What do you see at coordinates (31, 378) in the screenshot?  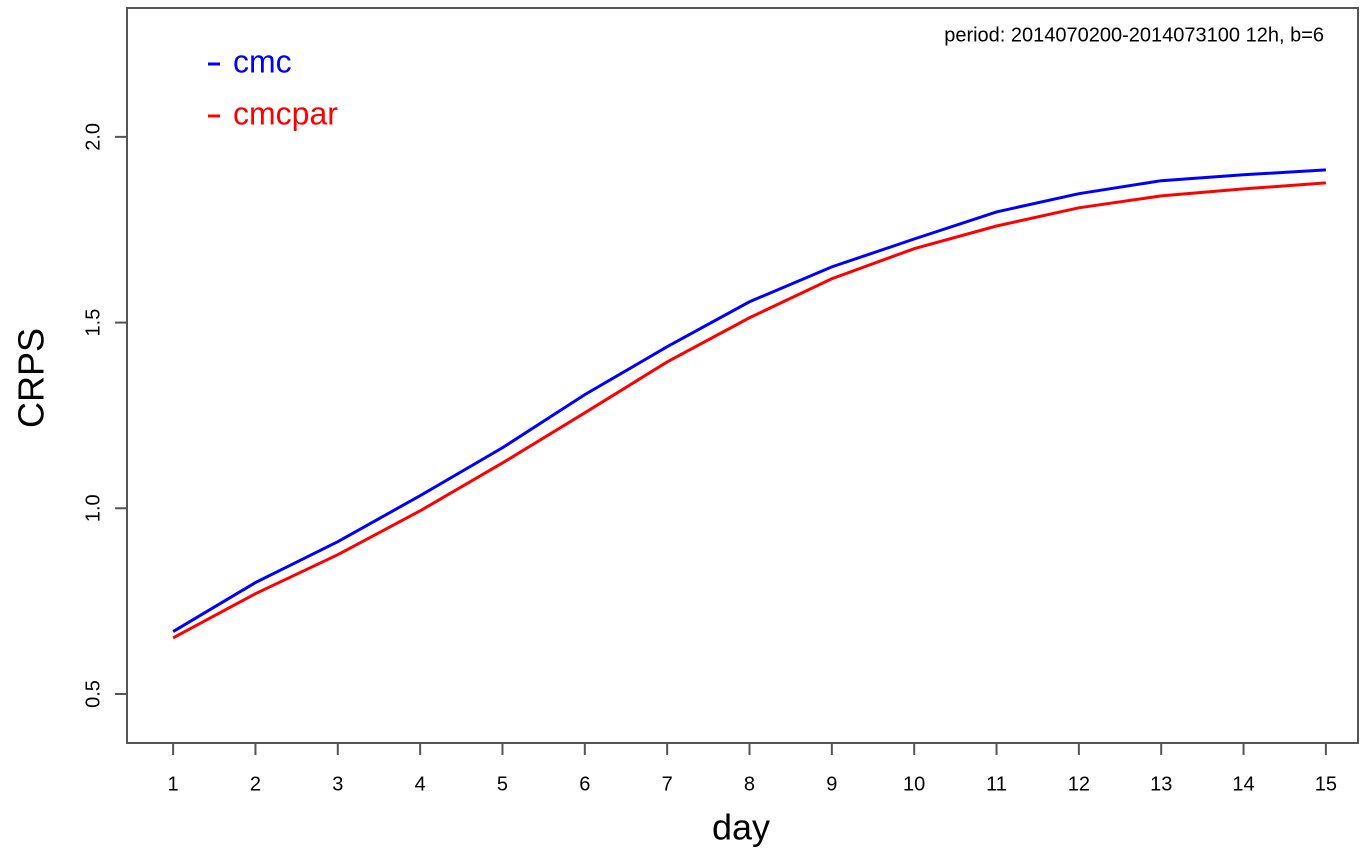 I see `y-axis-label: CRPS` at bounding box center [31, 378].